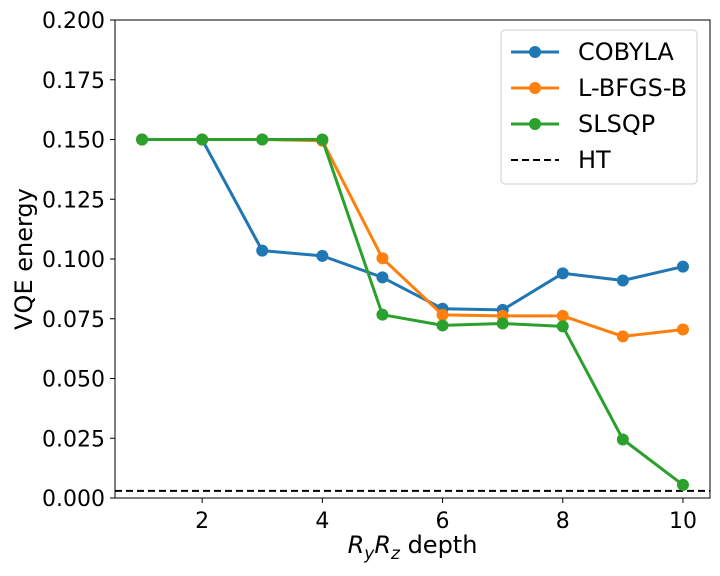  I want to click on legend: COBYLA L-BFGS-B SLSQP HT, so click(599, 107).